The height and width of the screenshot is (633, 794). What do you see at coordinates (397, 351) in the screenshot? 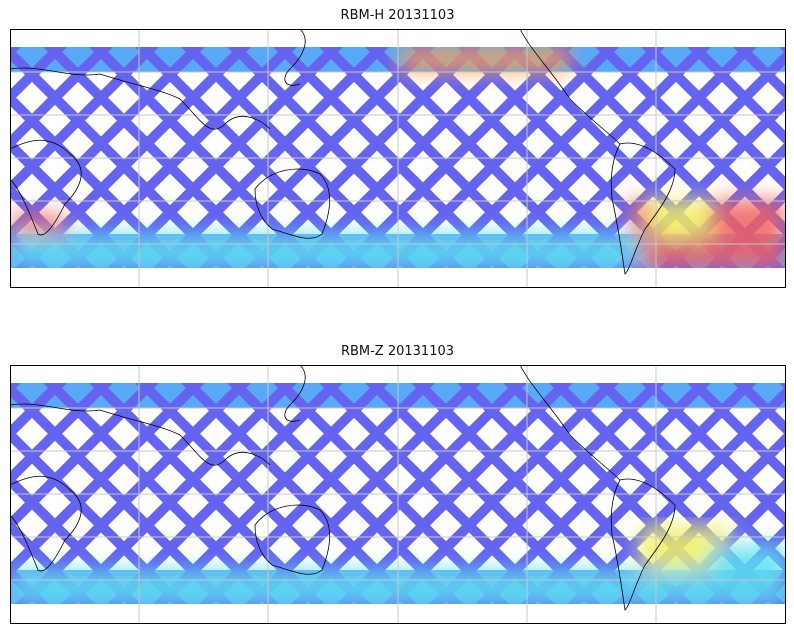
I see `panel-2-title: RBM-Z 20131103` at bounding box center [397, 351].